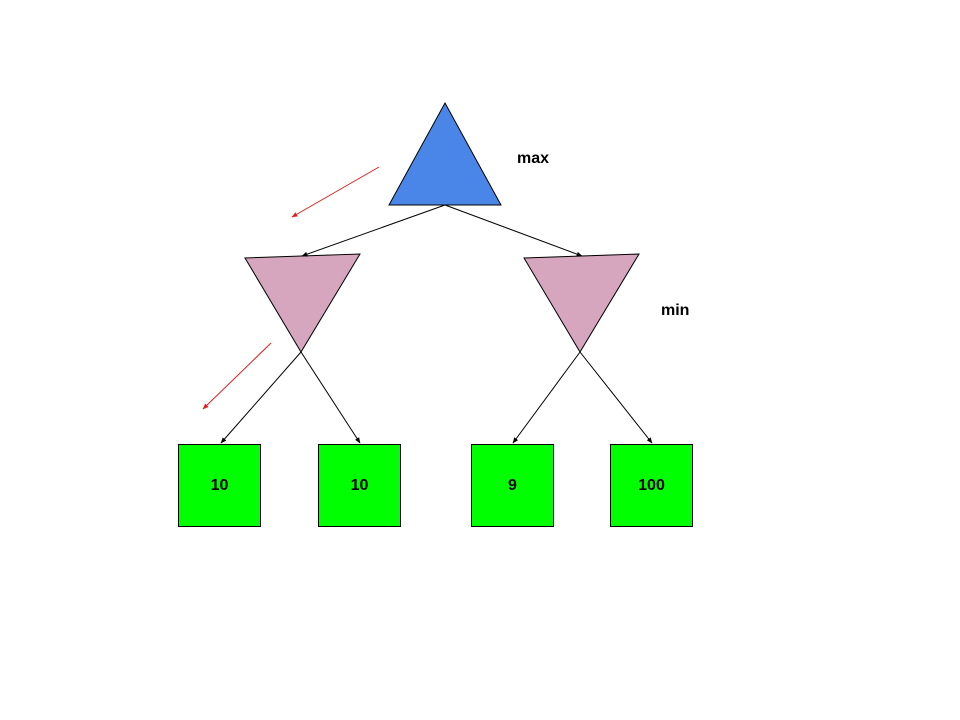 This screenshot has height=720, width=960. What do you see at coordinates (335, 192) in the screenshot?
I see `search-arrow-upper` at bounding box center [335, 192].